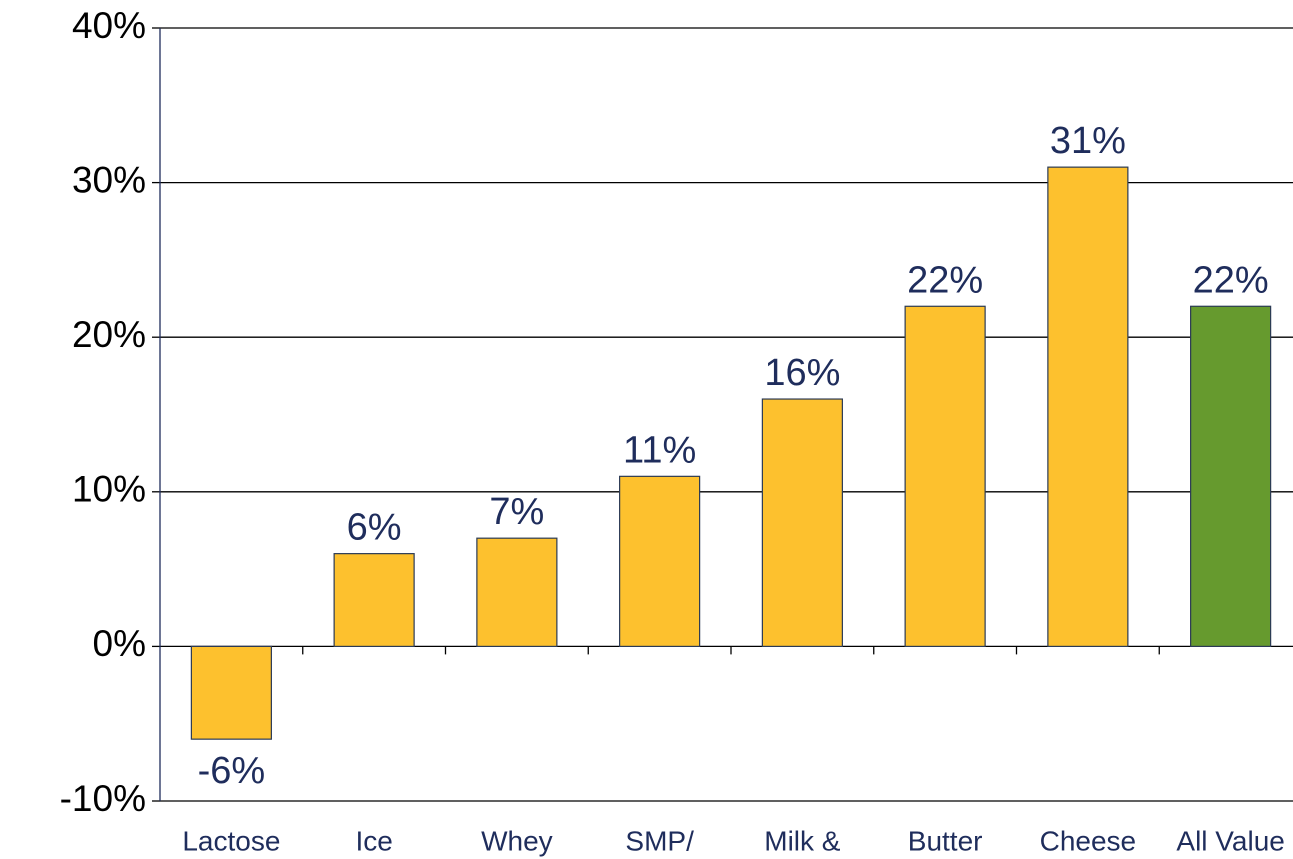  Describe the element at coordinates (103, 798) in the screenshot. I see `y-tick-label: -10%` at that location.